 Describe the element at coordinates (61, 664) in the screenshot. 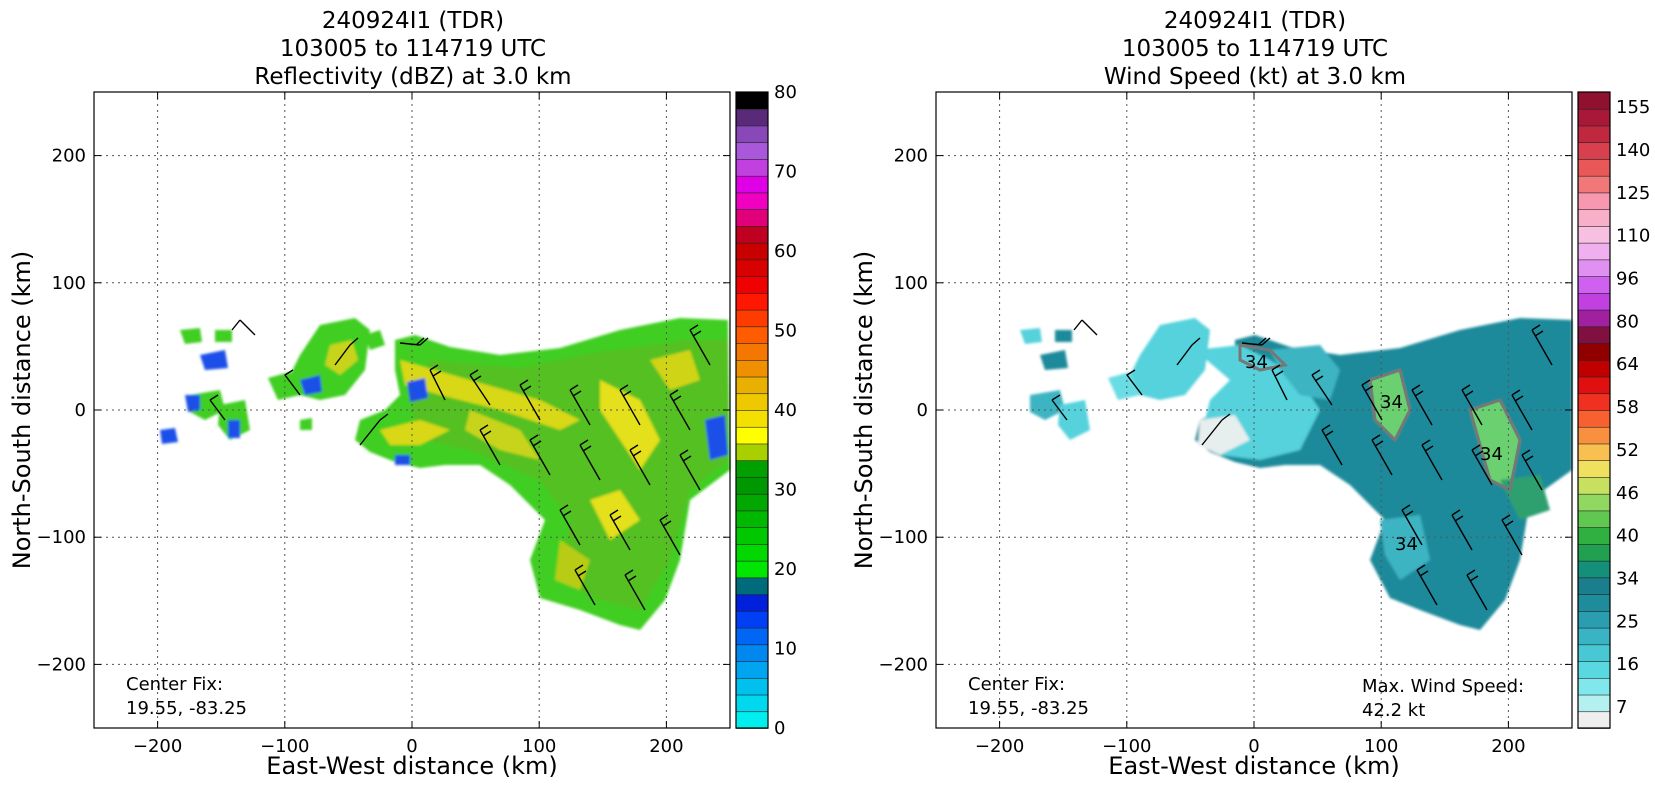

I see `left-ytick-label: −200` at that location.